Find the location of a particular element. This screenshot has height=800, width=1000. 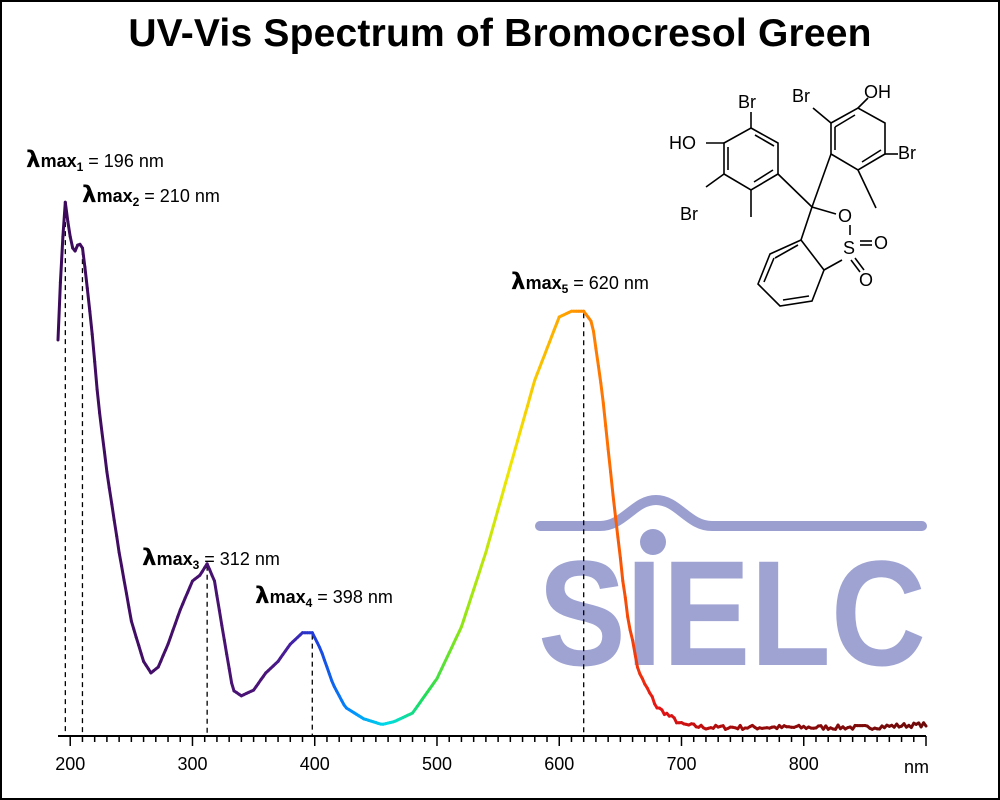

mol-label-o-ring: O is located at coordinates (845, 216).